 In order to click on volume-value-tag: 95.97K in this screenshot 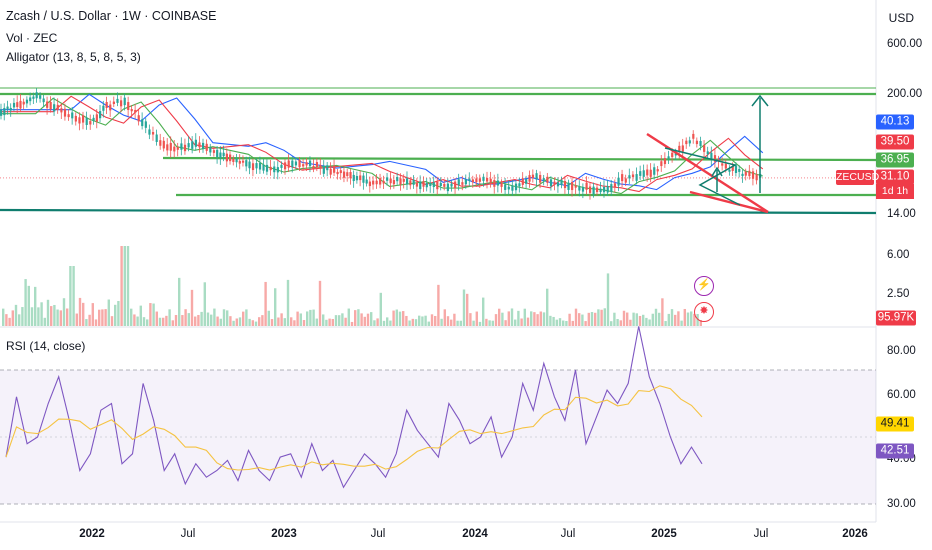, I will do `click(896, 318)`.